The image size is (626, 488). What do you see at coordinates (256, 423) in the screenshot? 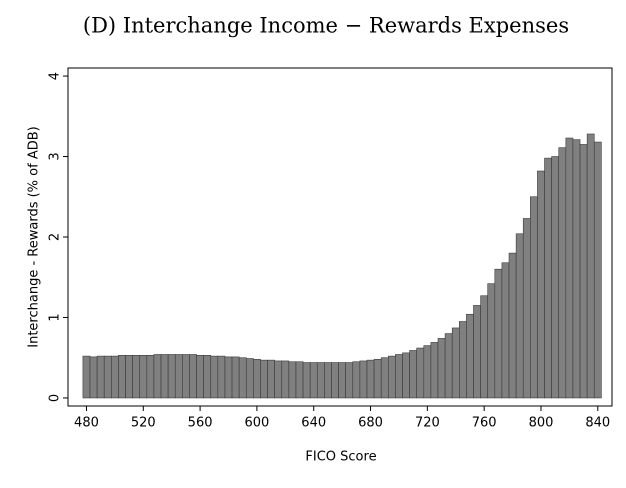
I see `x-tick-label: 600` at bounding box center [256, 423].